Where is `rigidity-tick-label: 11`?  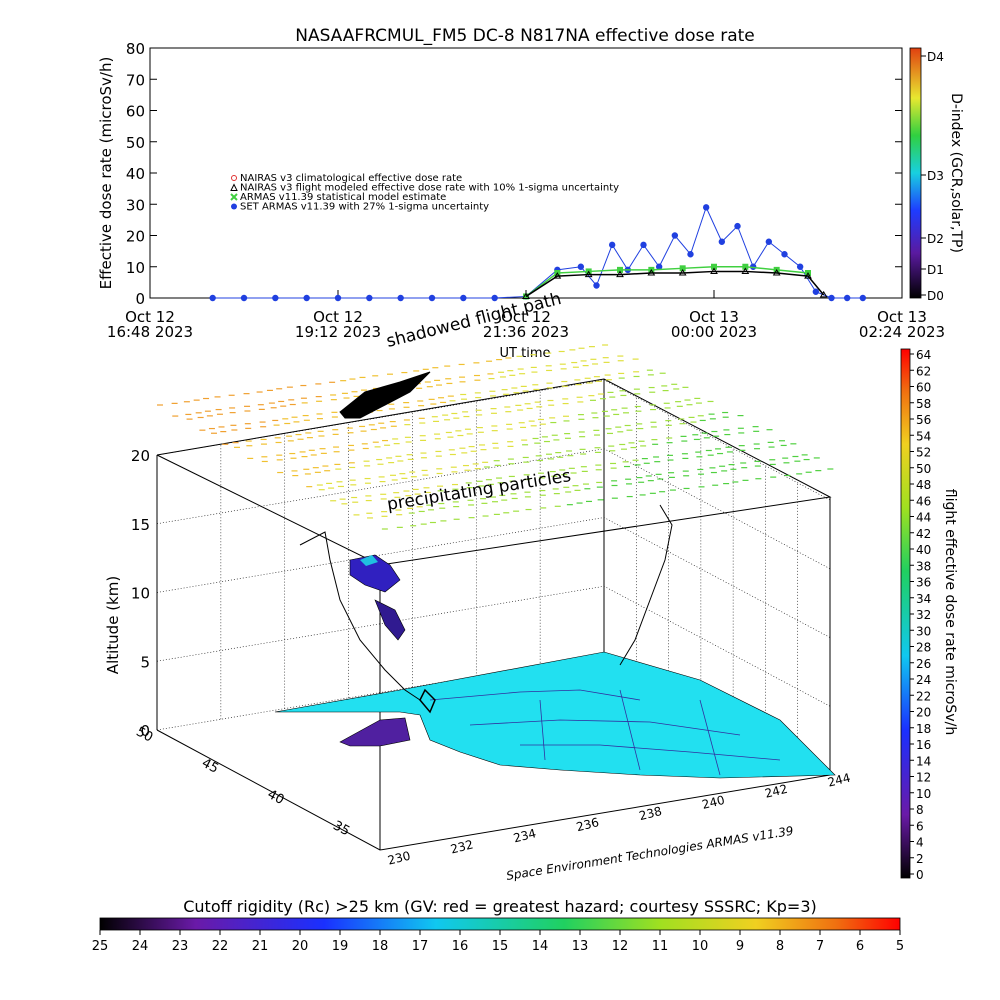
rigidity-tick-label: 11 is located at coordinates (660, 946).